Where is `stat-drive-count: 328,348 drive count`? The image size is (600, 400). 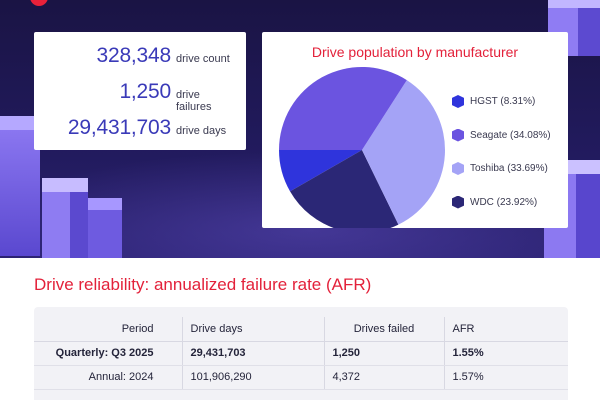
stat-drive-count: 328,348 drive count is located at coordinates (167, 56).